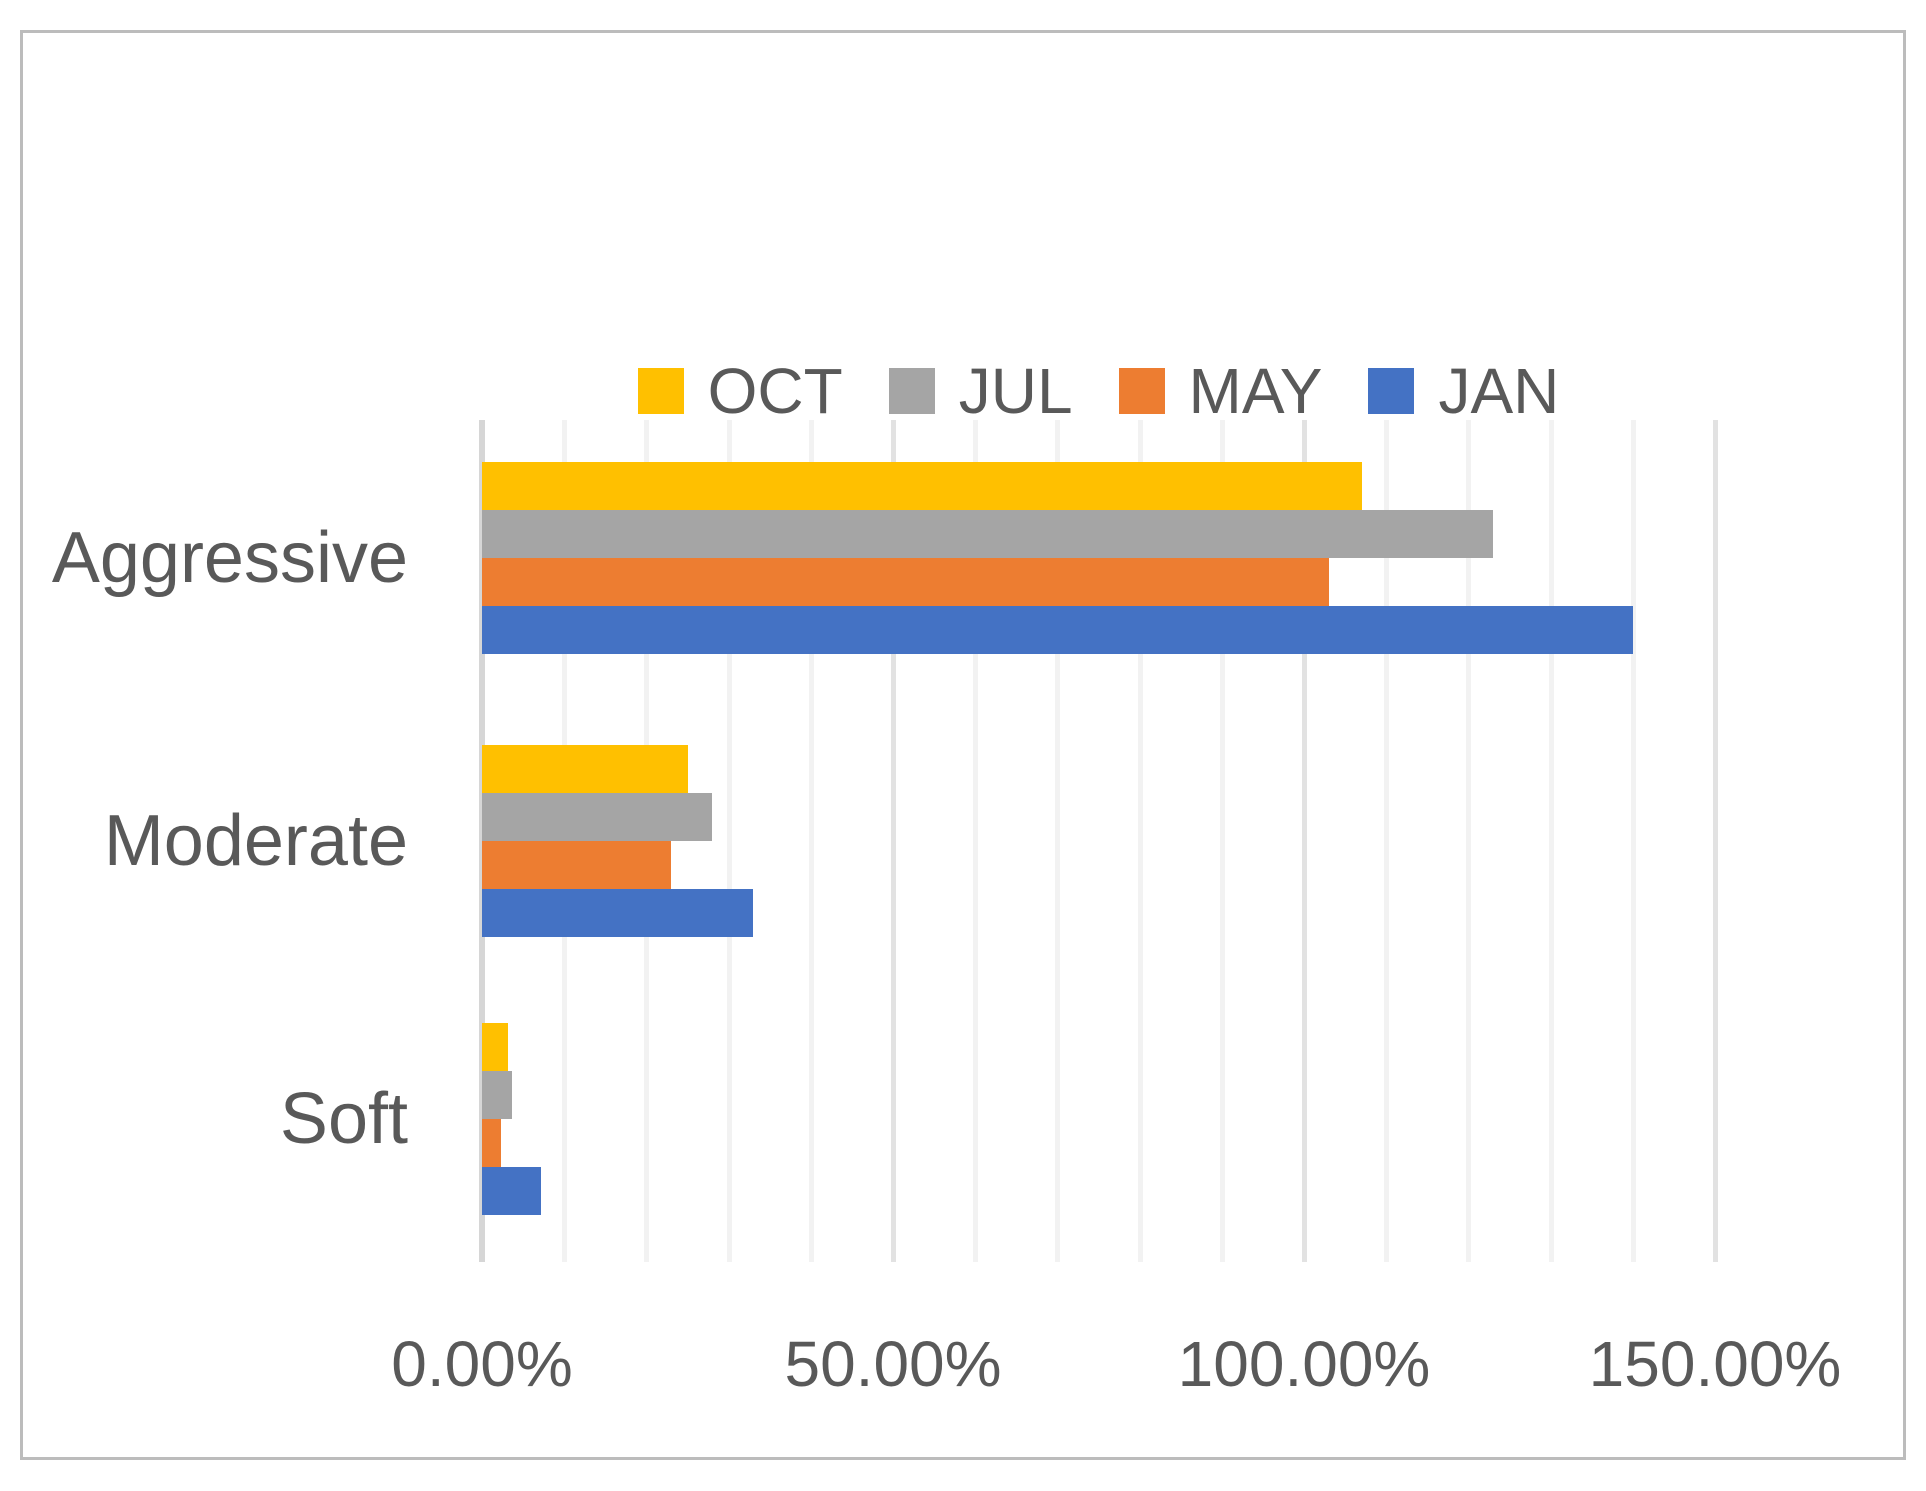  I want to click on legend-swatch-jul, so click(911, 391).